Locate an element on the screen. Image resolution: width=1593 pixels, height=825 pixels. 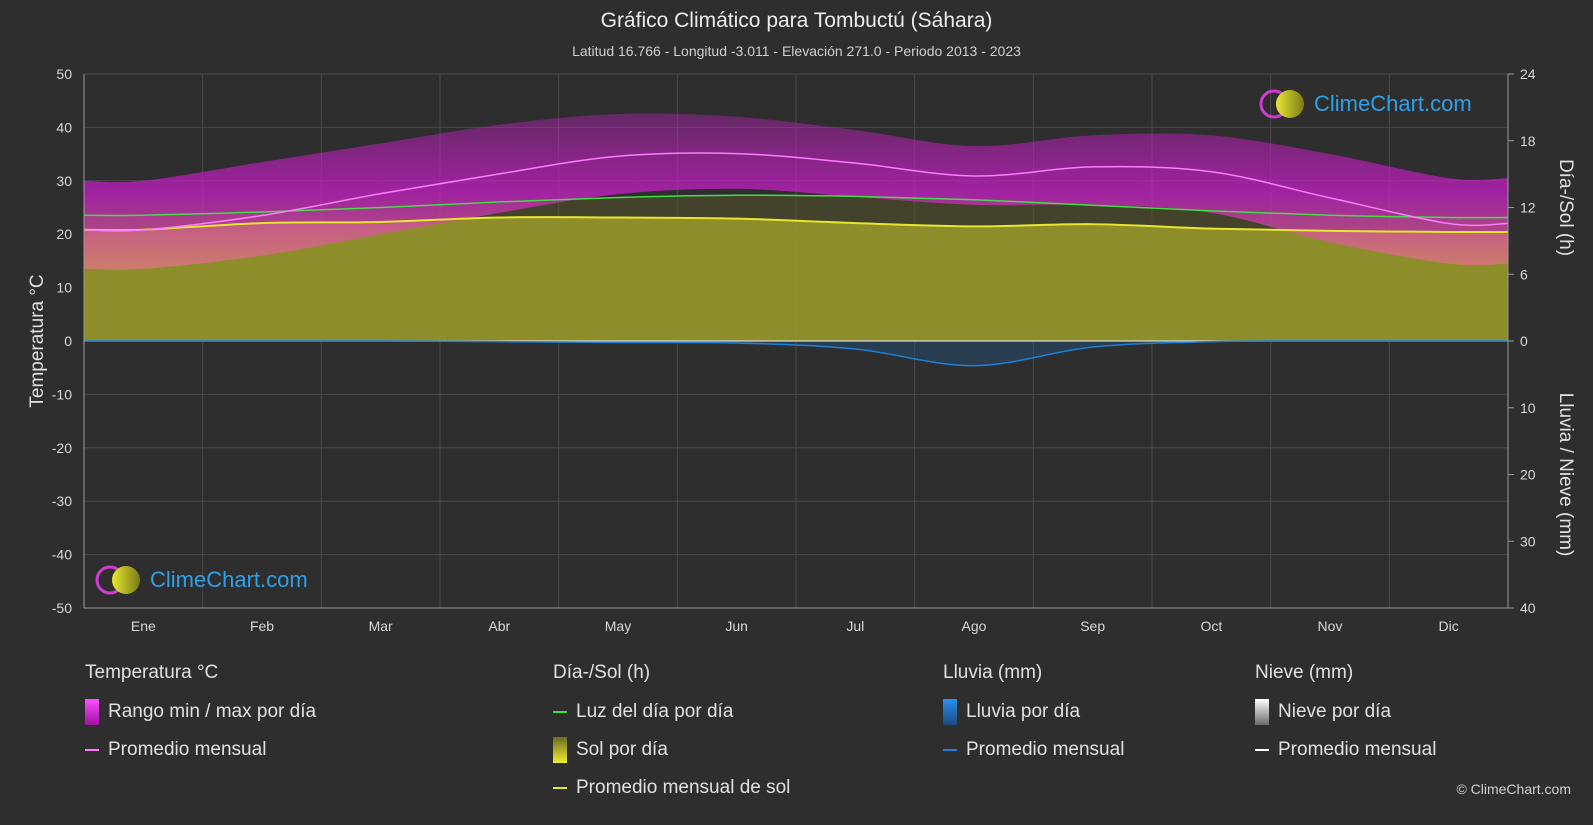
month-label: Dic is located at coordinates (1449, 626).